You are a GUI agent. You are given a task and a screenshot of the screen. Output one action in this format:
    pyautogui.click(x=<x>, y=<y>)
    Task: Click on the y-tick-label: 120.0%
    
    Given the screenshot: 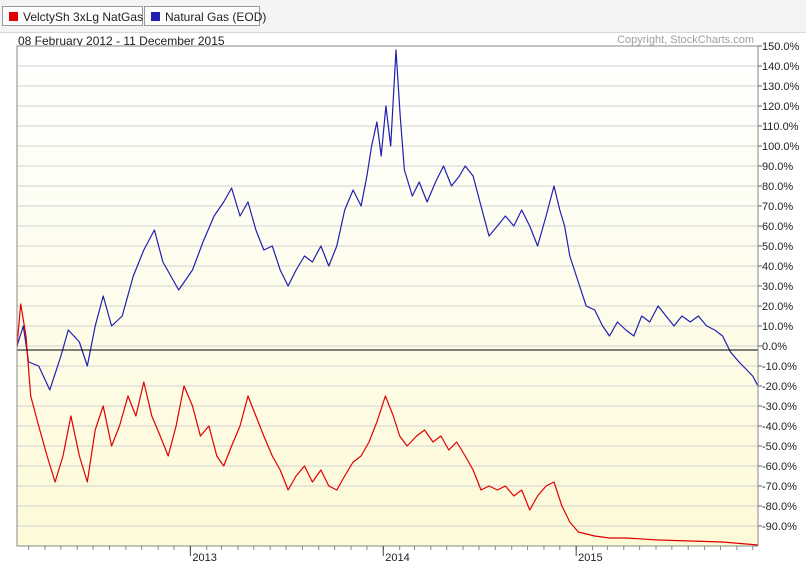 What is the action you would take?
    pyautogui.click(x=781, y=107)
    